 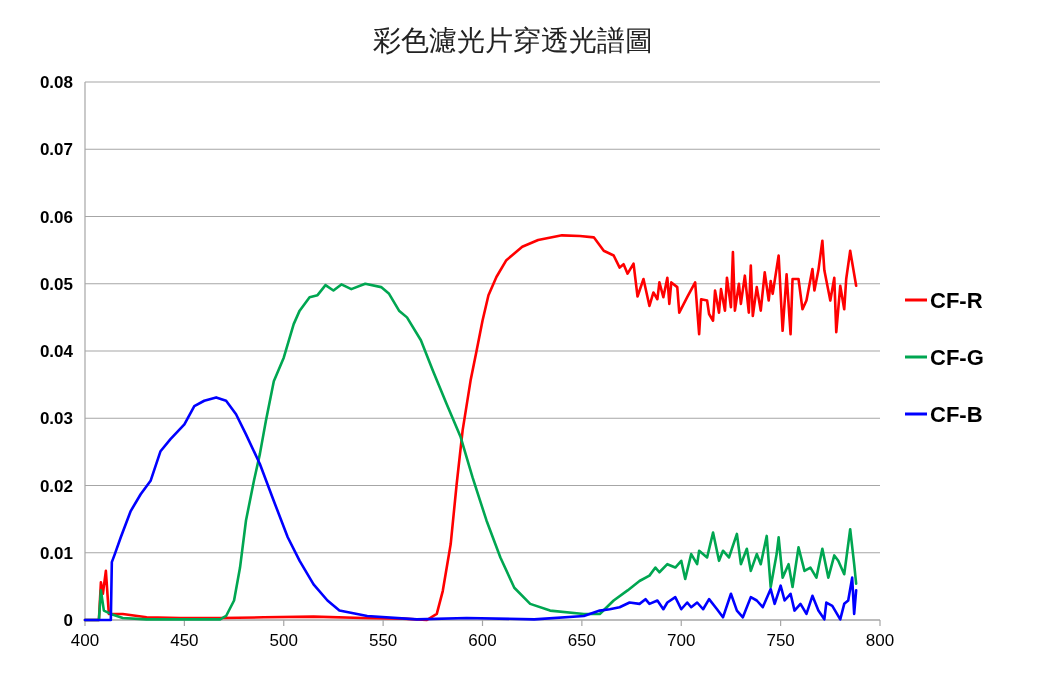 What do you see at coordinates (512, 40) in the screenshot?
I see `chart-title: 彩色濾光片穿透光譜圖` at bounding box center [512, 40].